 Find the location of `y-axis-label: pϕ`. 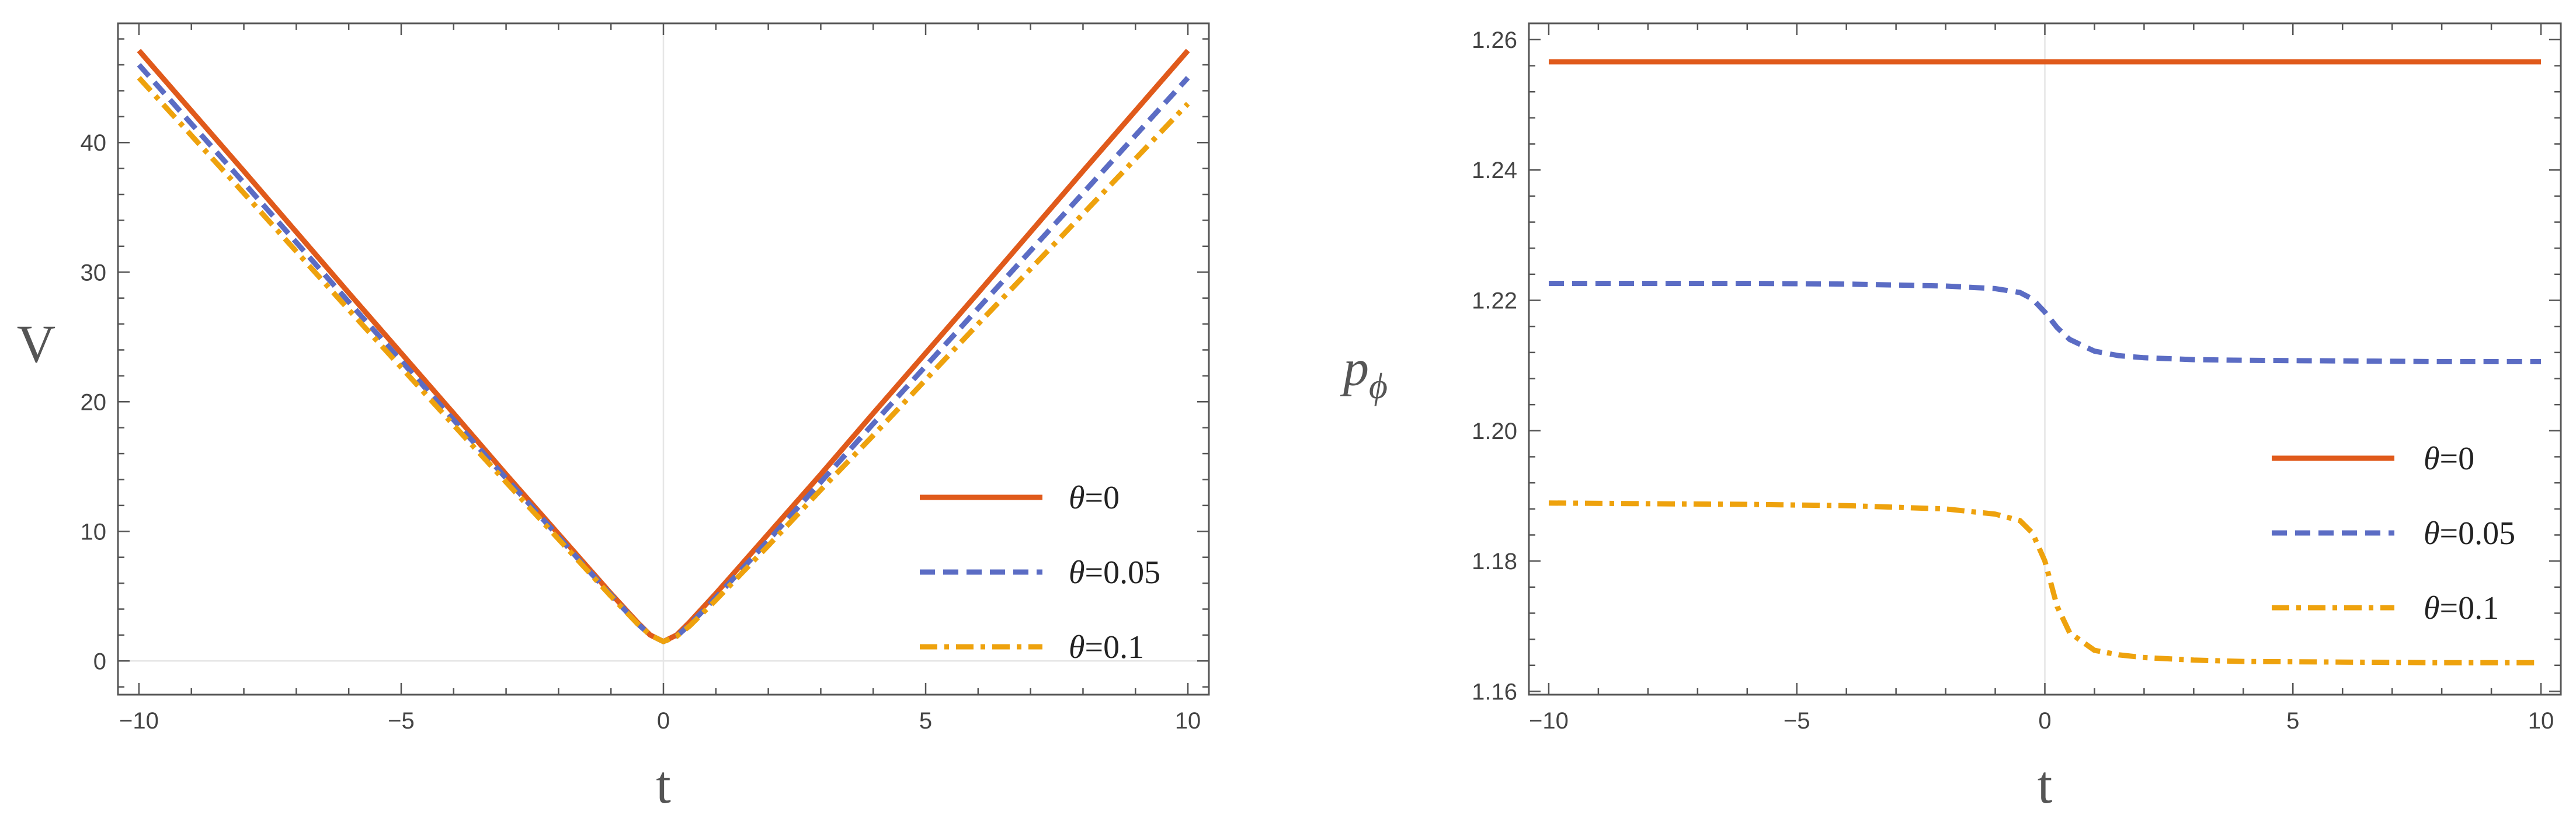

y-axis-label: pϕ is located at coordinates (1364, 373).